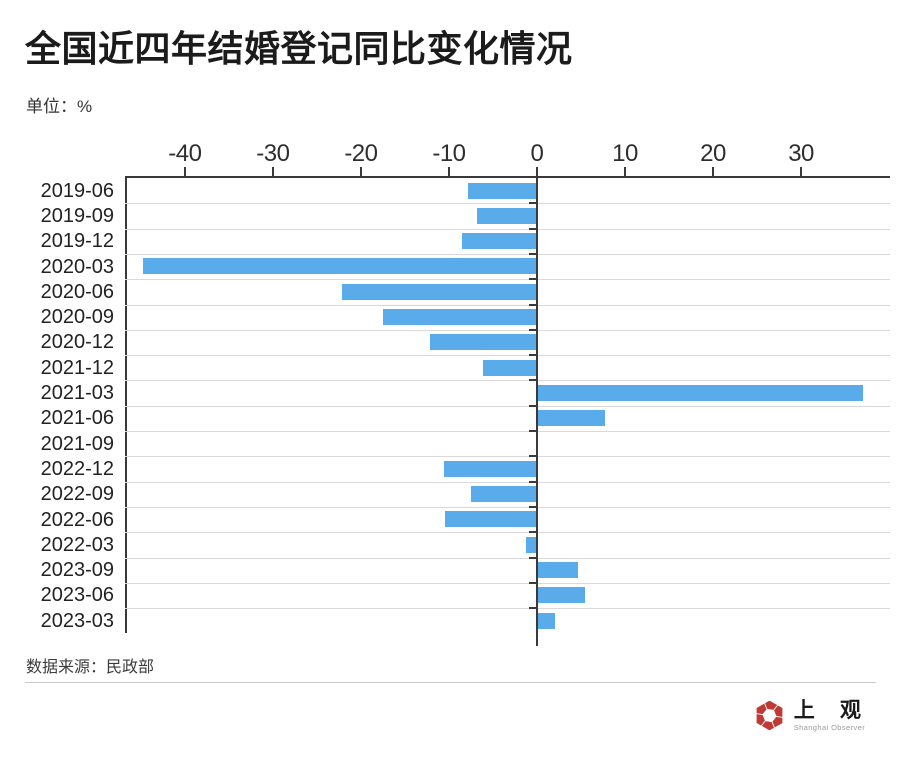 This screenshot has height=765, width=900. What do you see at coordinates (713, 153) in the screenshot?
I see `x-tick-label: 20` at bounding box center [713, 153].